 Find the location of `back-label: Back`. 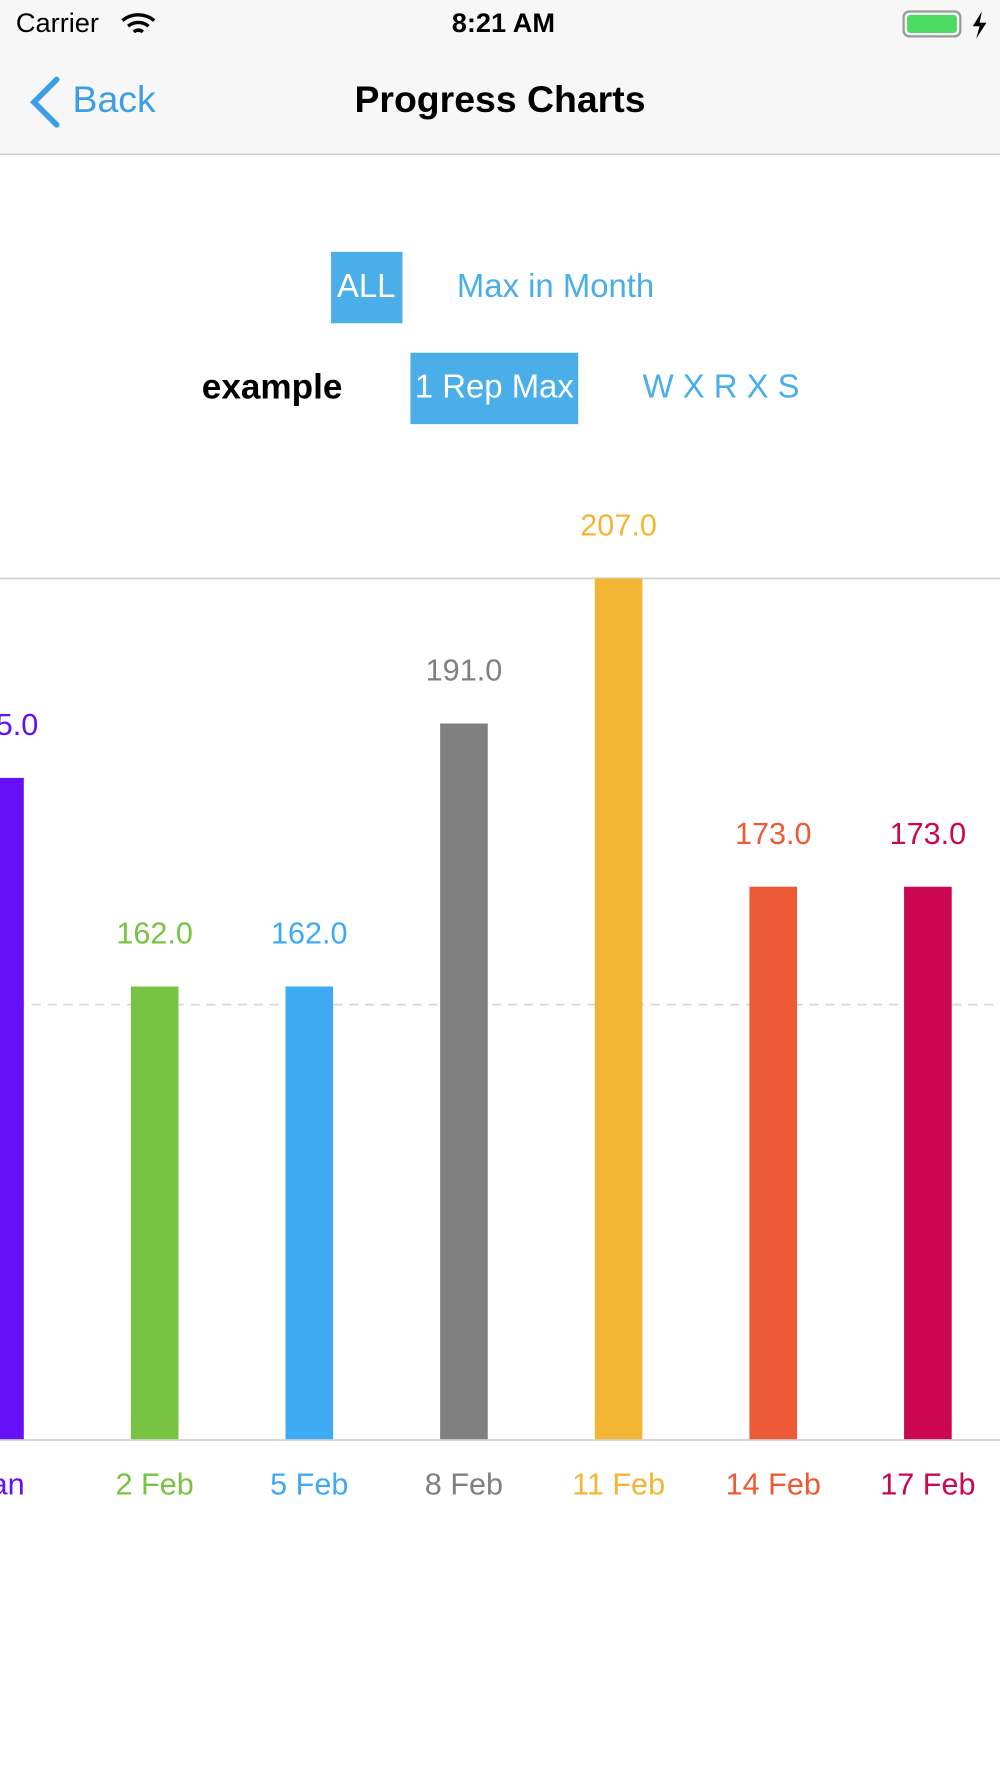

back-label: Back is located at coordinates (114, 99).